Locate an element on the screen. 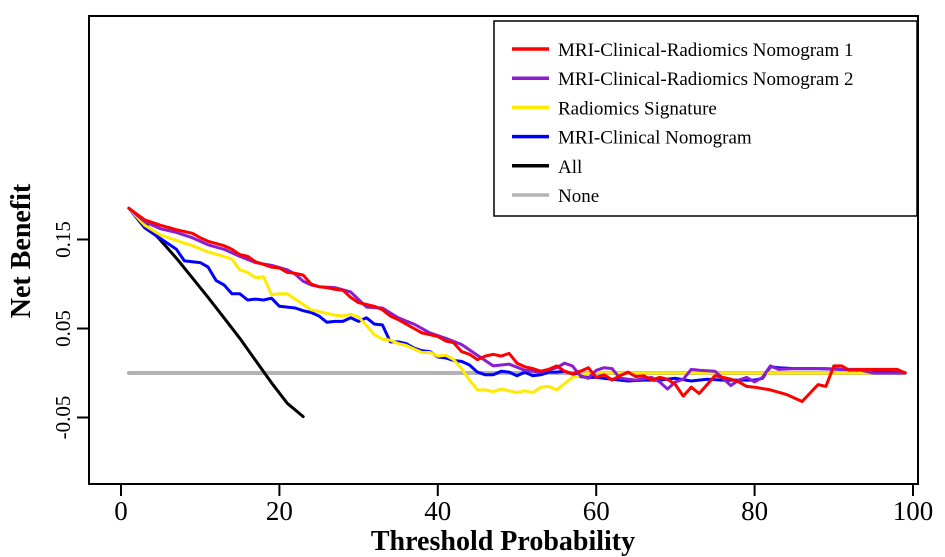  x-tick-label: 80 is located at coordinates (754, 511).